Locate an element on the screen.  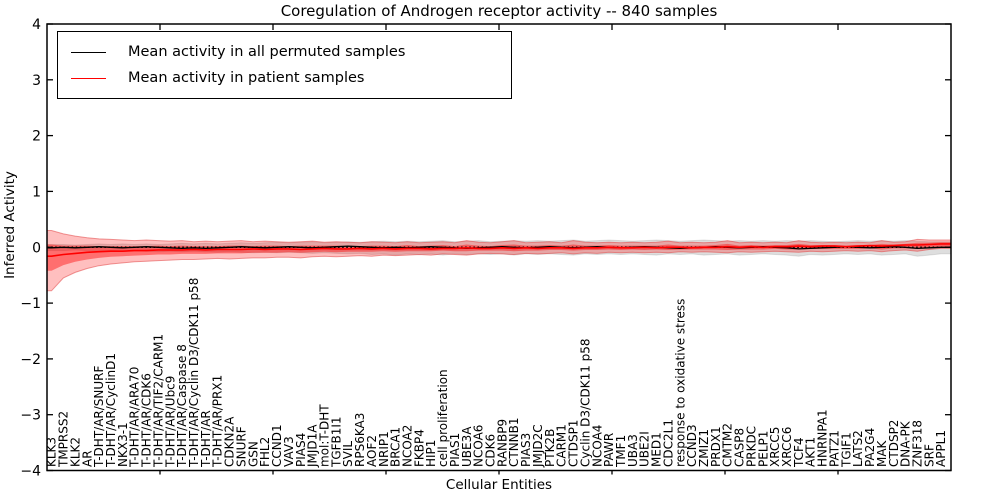
x-tick-label: ZNF318 is located at coordinates (918, 443).